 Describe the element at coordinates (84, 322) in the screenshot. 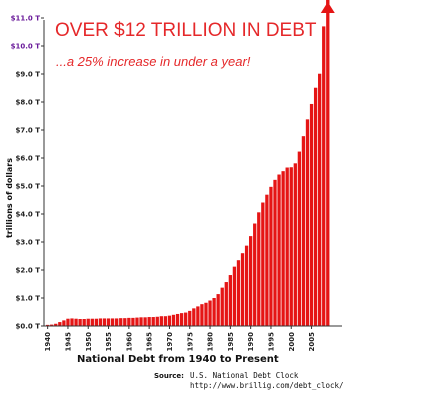

I see `bar-1949` at that location.